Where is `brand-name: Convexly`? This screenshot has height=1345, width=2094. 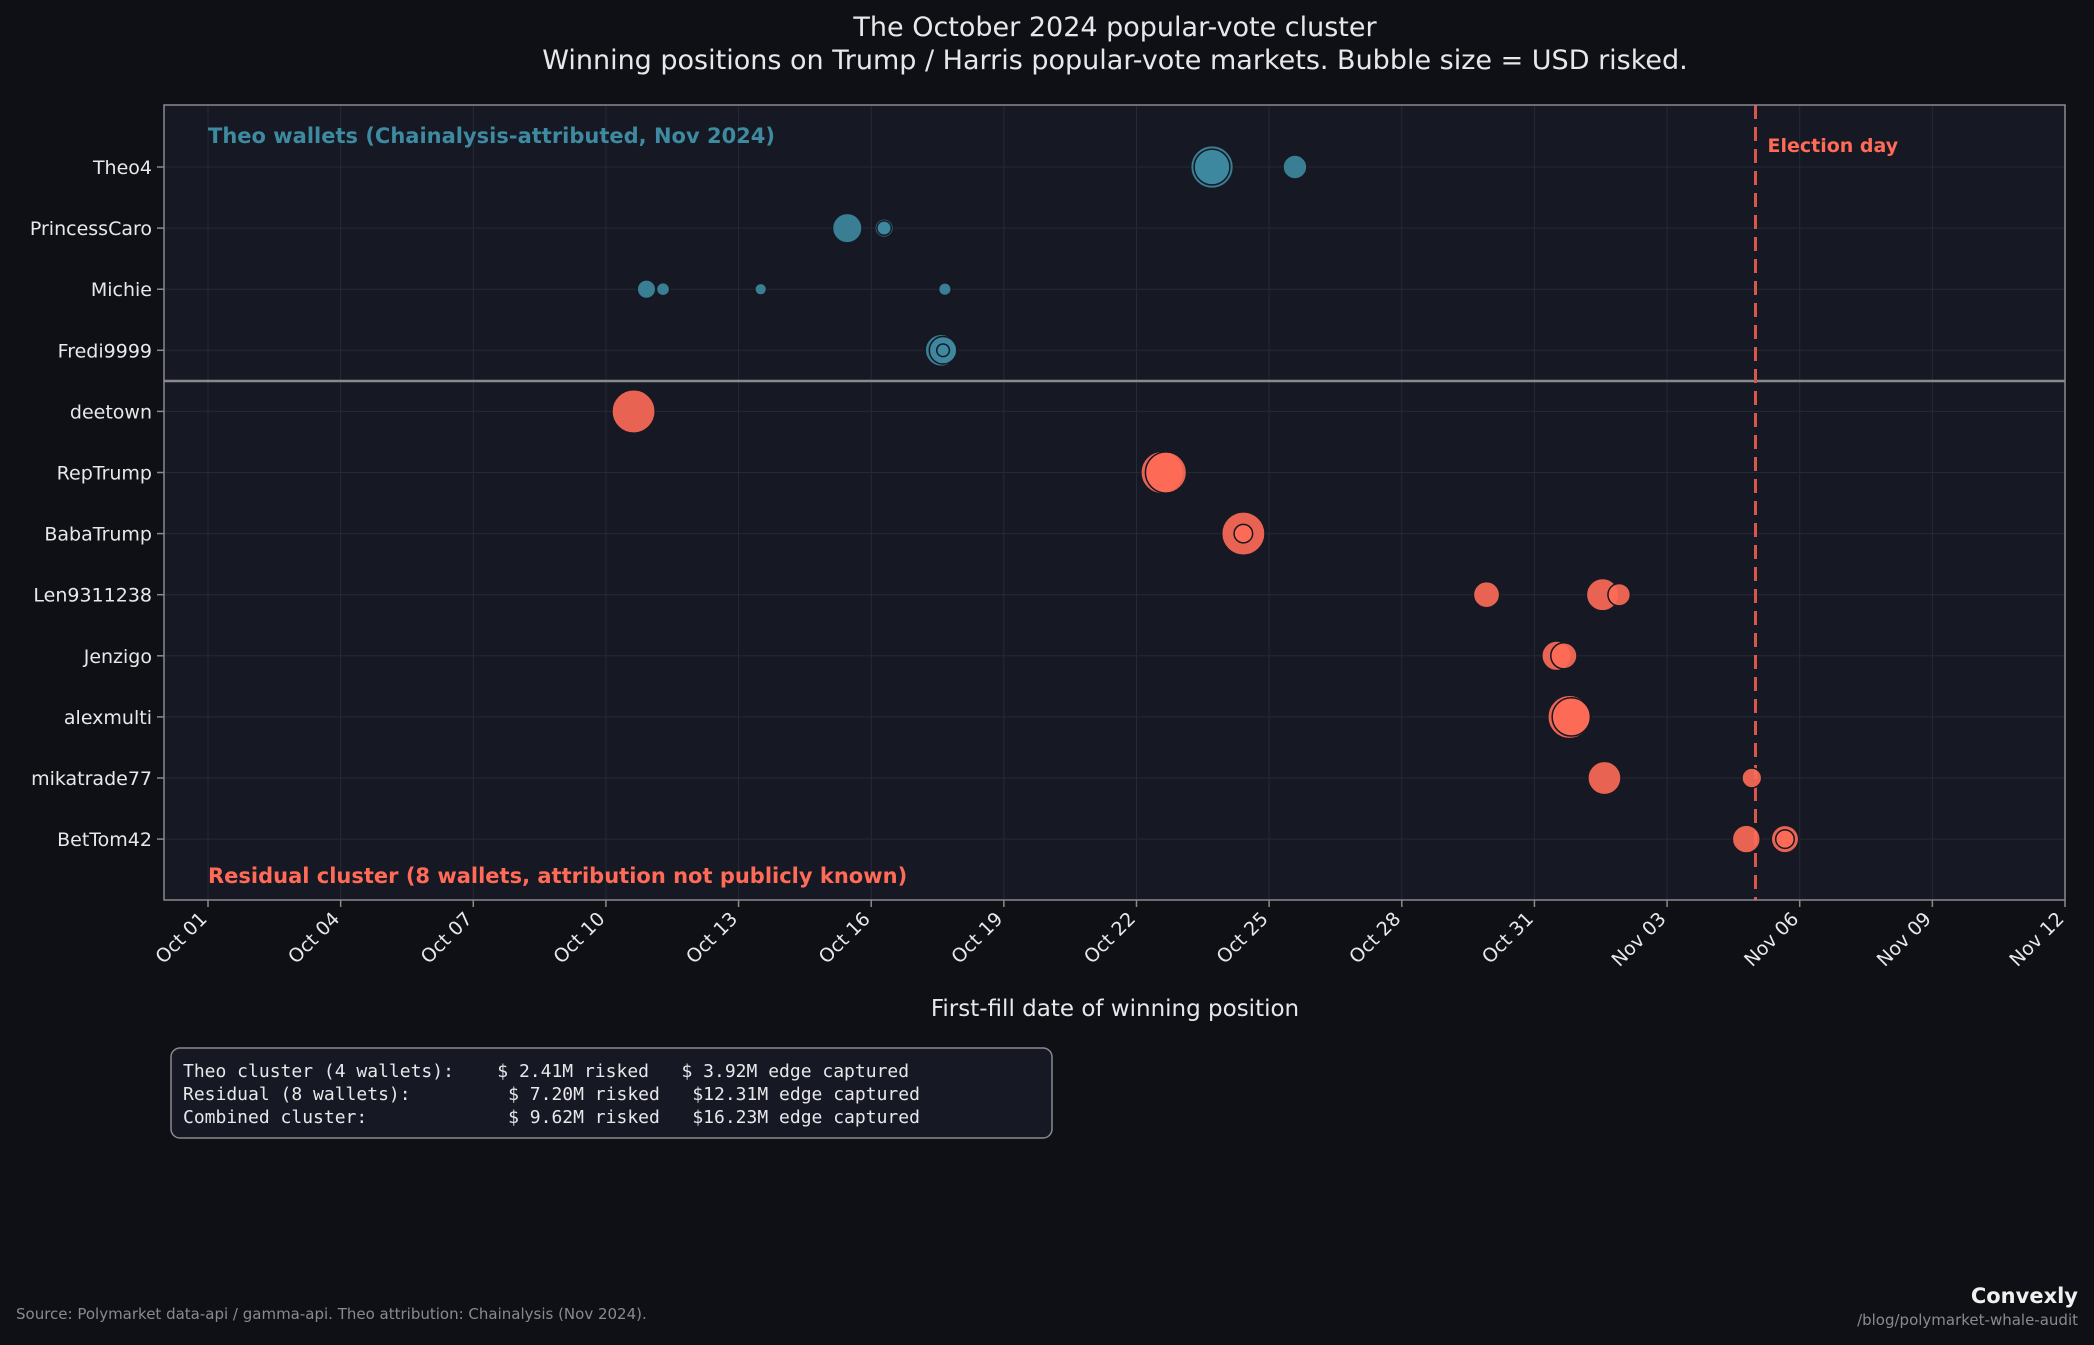 brand-name: Convexly is located at coordinates (2024, 1296).